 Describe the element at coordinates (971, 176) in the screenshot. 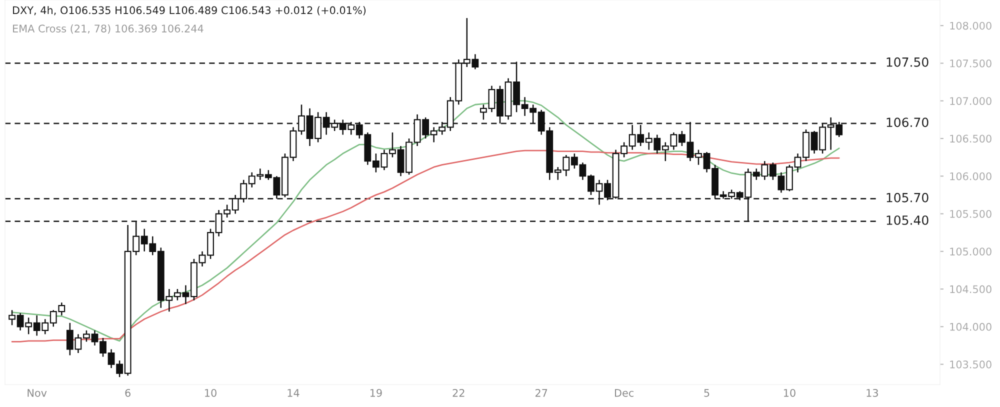

I see `y-tick-label: 106.000` at that location.